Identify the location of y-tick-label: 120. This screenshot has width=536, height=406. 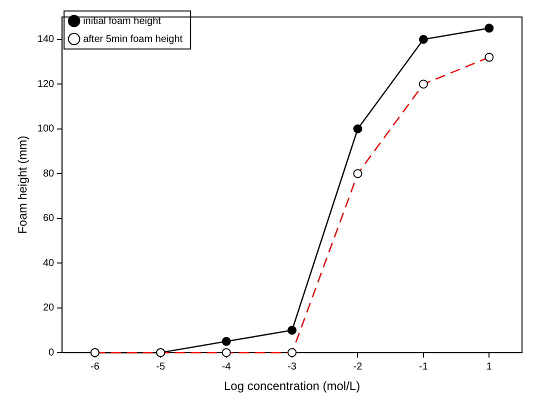
(46, 84).